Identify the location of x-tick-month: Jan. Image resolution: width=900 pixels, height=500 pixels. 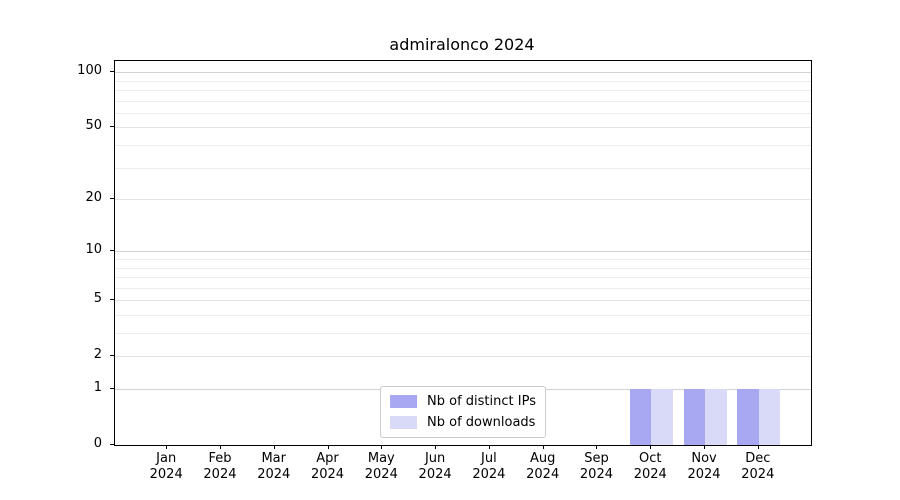
(166, 458).